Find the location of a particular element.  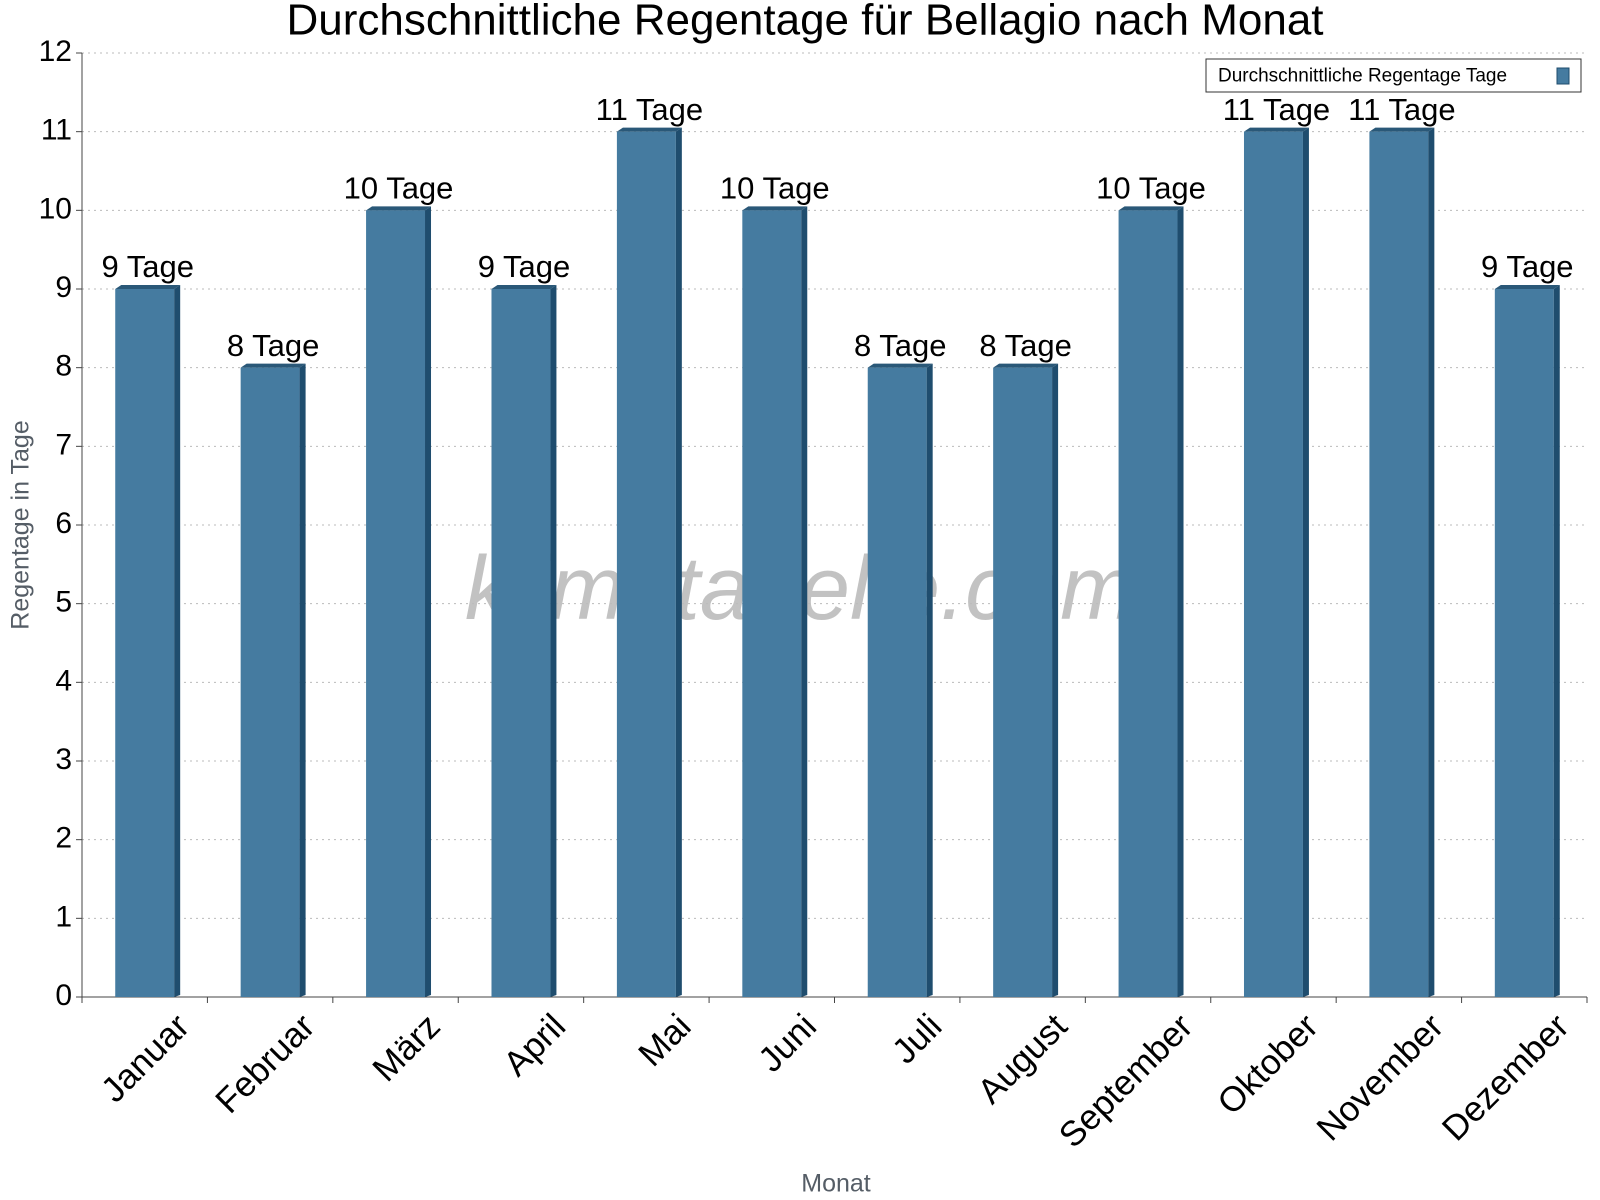

y-tick-label: 8 is located at coordinates (63, 366).